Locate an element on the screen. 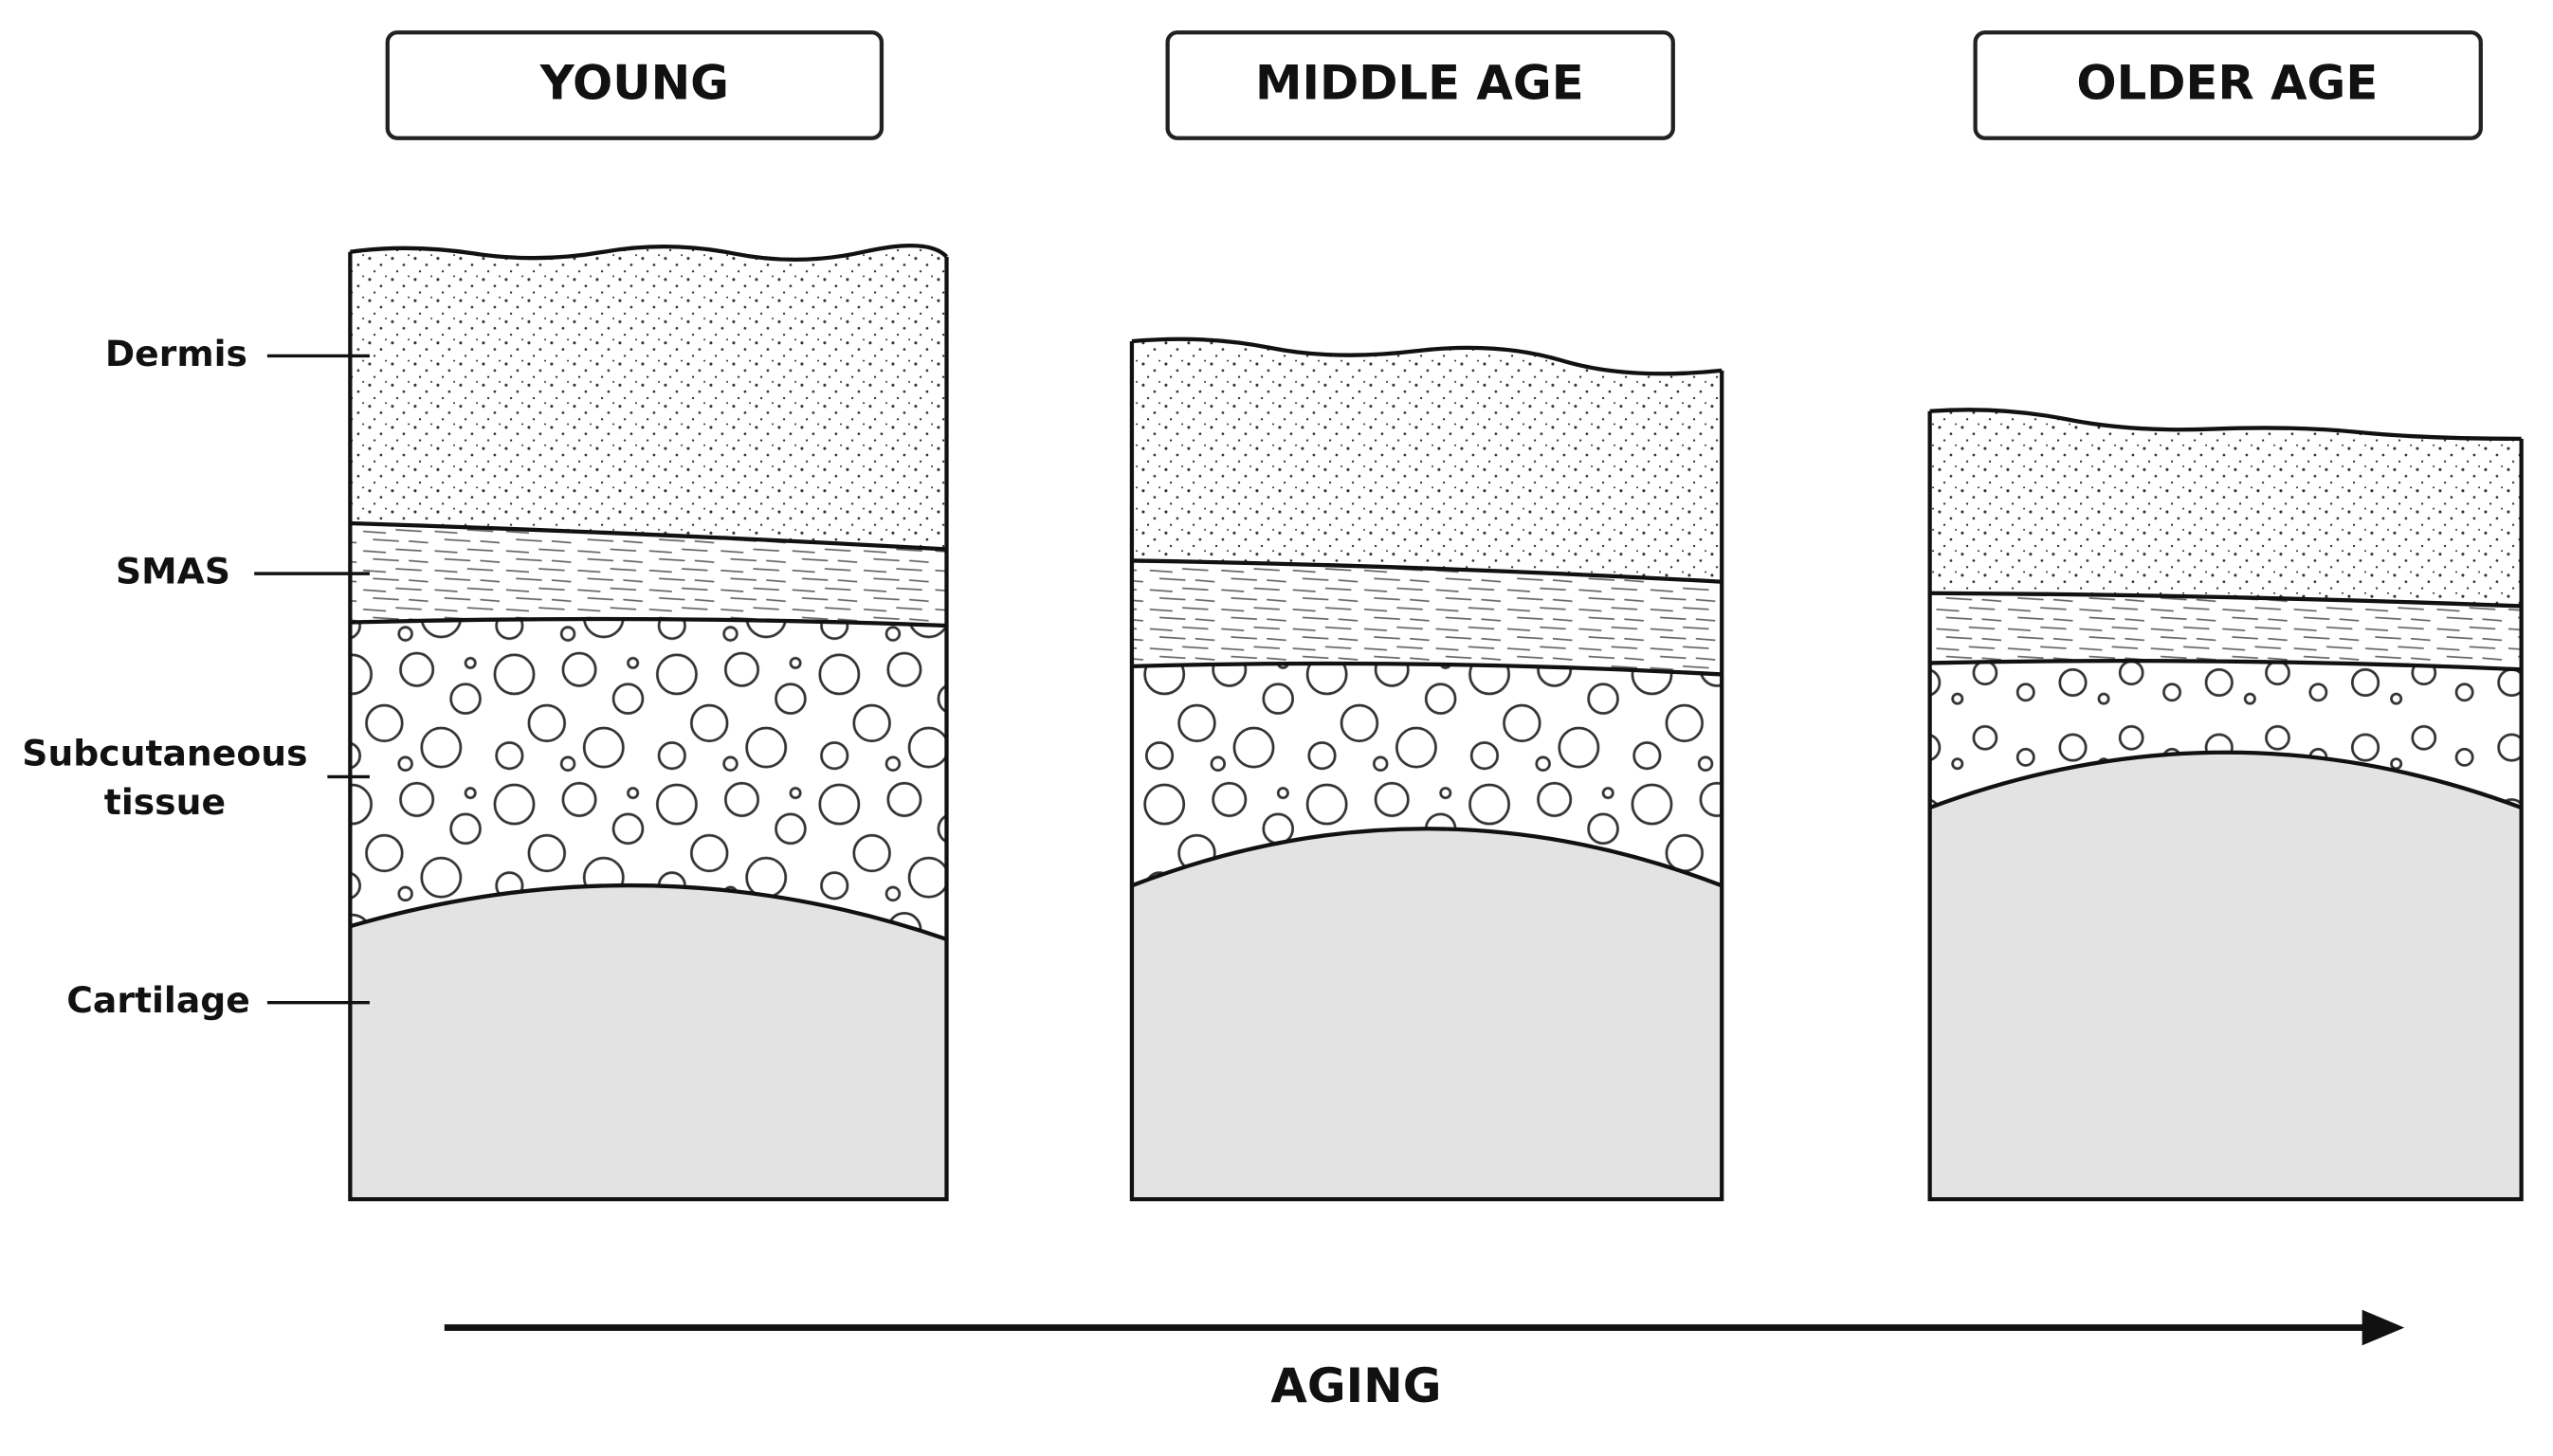  panel-title: OLDER AGE is located at coordinates (2227, 82).